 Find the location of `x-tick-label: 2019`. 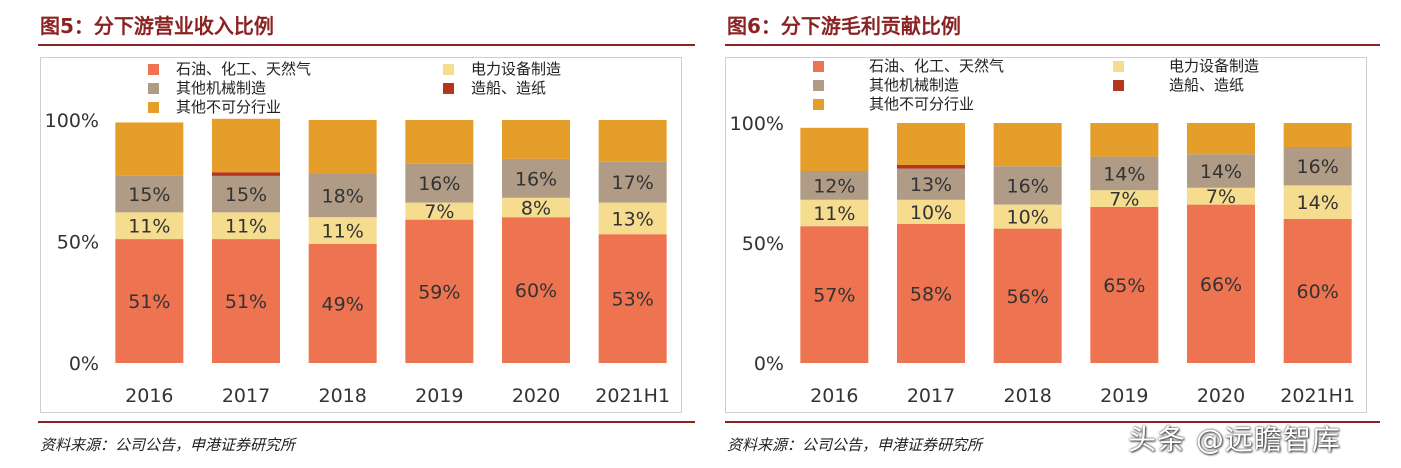

x-tick-label: 2019 is located at coordinates (439, 396).